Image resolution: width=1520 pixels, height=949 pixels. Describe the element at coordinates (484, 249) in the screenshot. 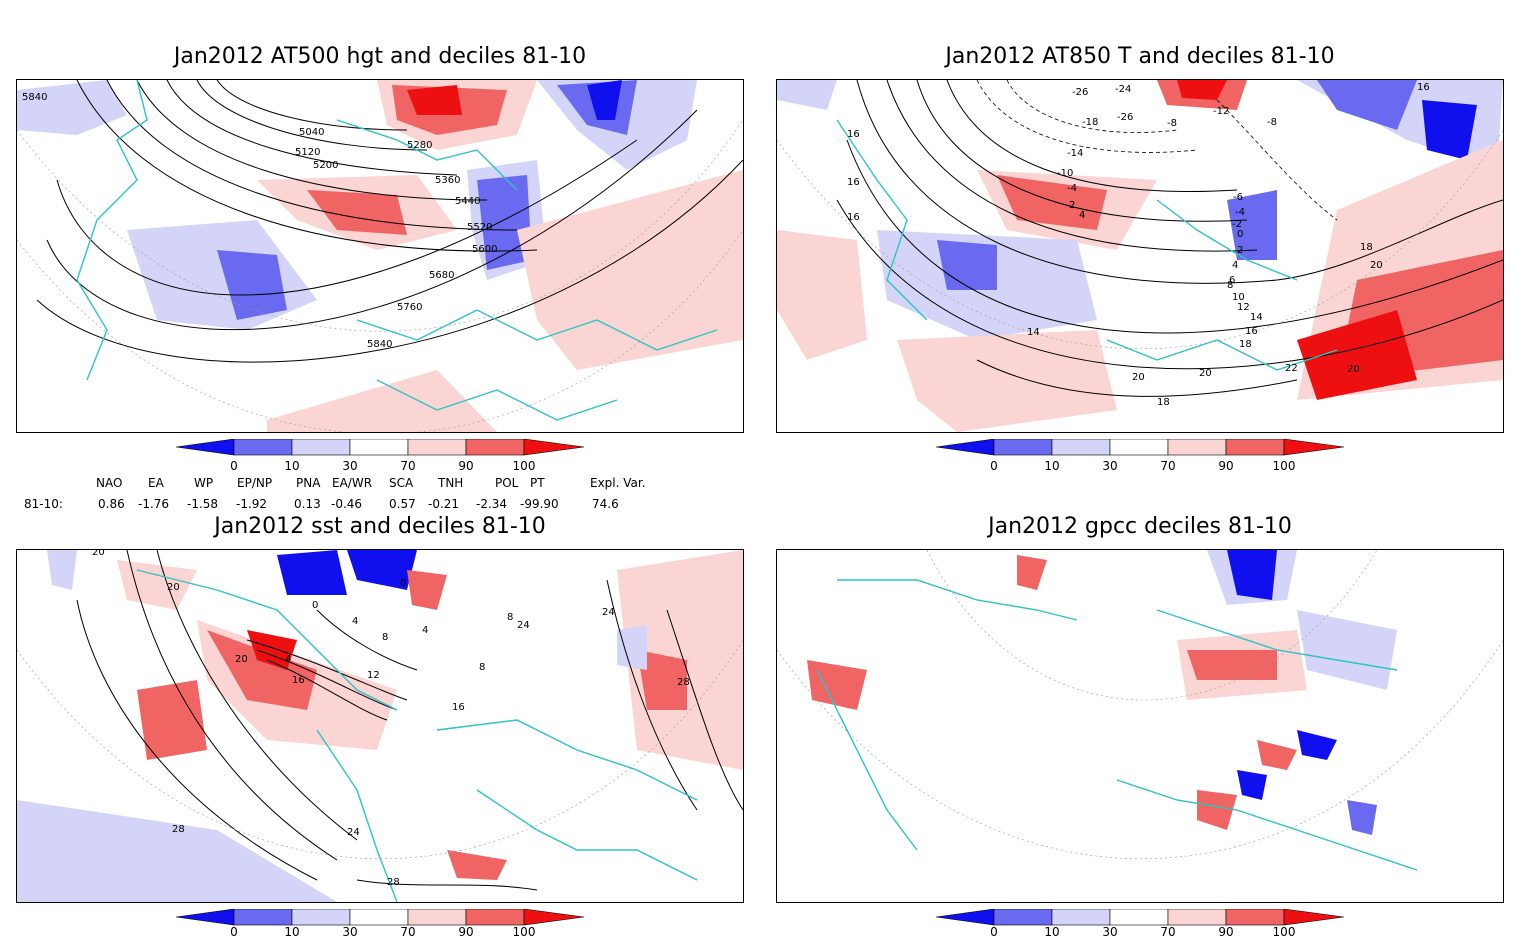

I see `contour-label: 5600` at that location.